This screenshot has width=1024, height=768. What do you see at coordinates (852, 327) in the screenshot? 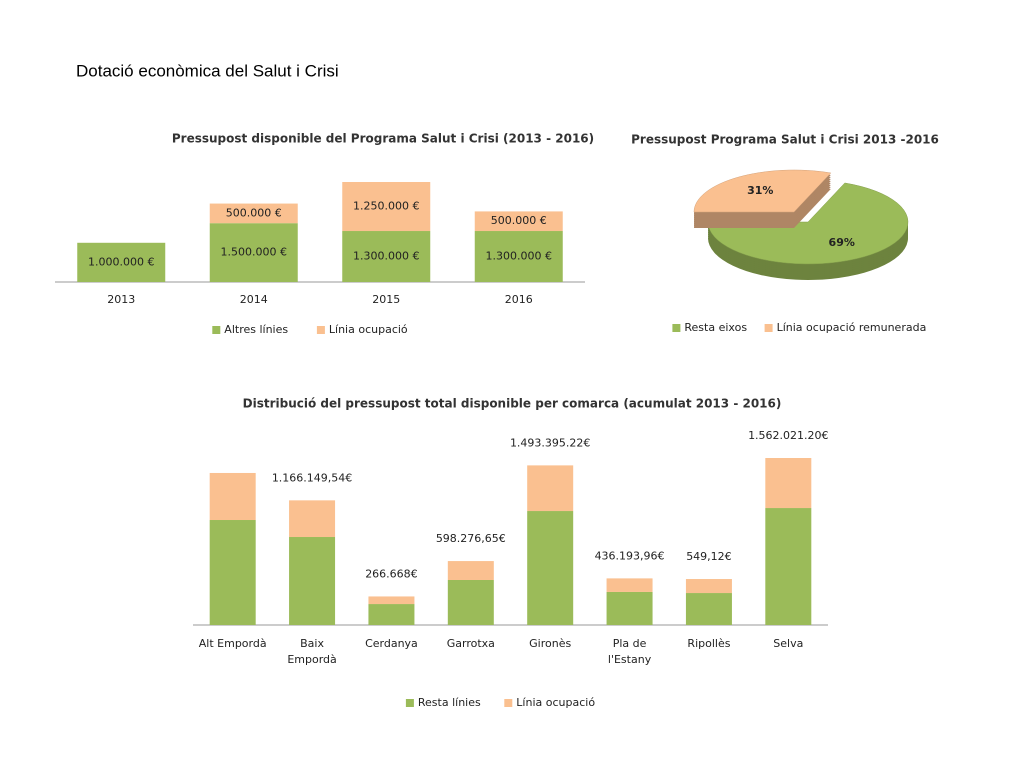
I see `legend-label: Línia ocupació remunerada` at bounding box center [852, 327].